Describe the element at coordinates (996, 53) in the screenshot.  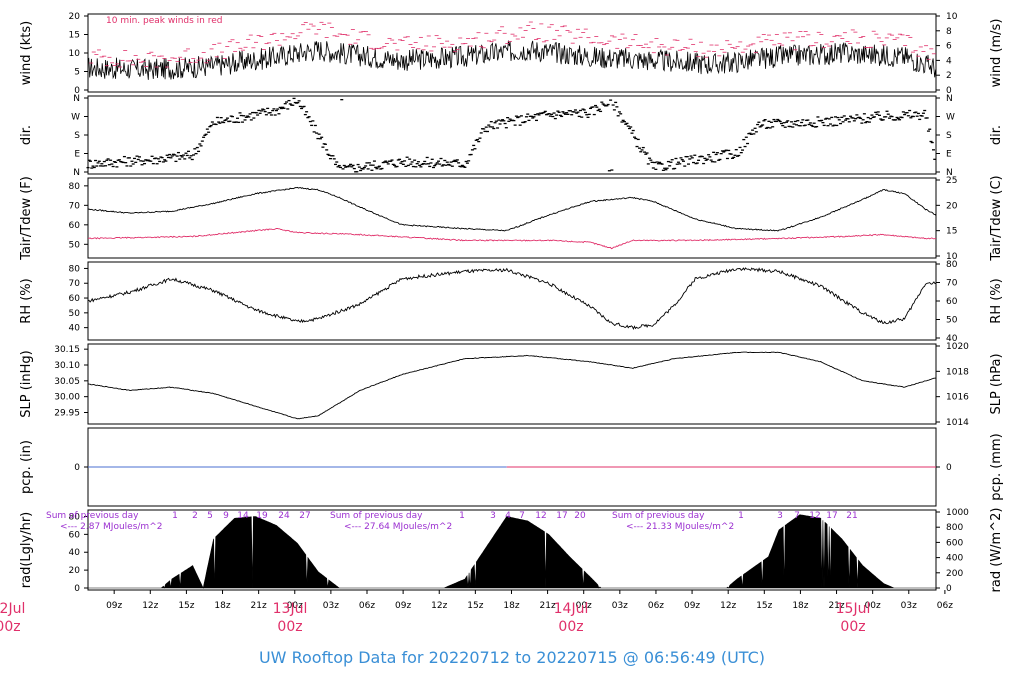
I see `y-axis-label-right: wind (m/s)` at that location.